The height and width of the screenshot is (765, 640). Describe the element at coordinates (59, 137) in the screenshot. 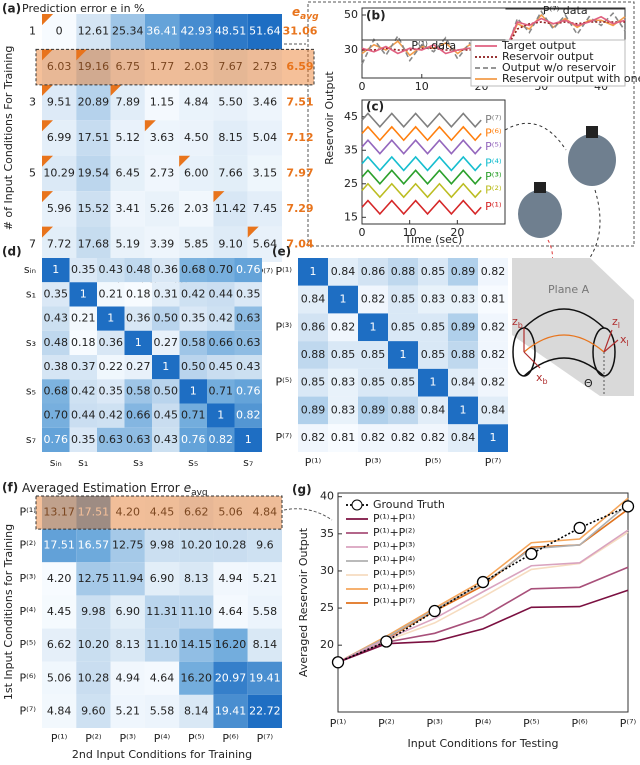

I see `cell-label: 6.99` at that location.